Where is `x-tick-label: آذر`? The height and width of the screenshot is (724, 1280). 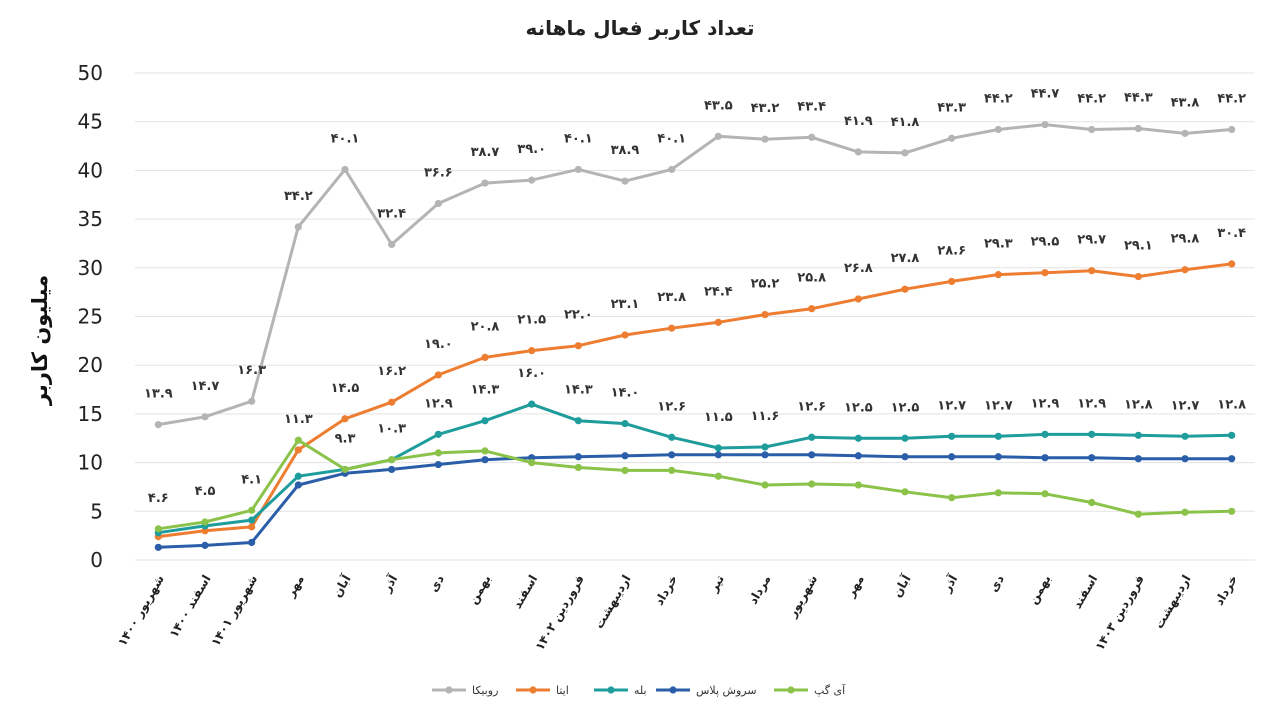
x-tick-label: آذر is located at coordinates (949, 583).